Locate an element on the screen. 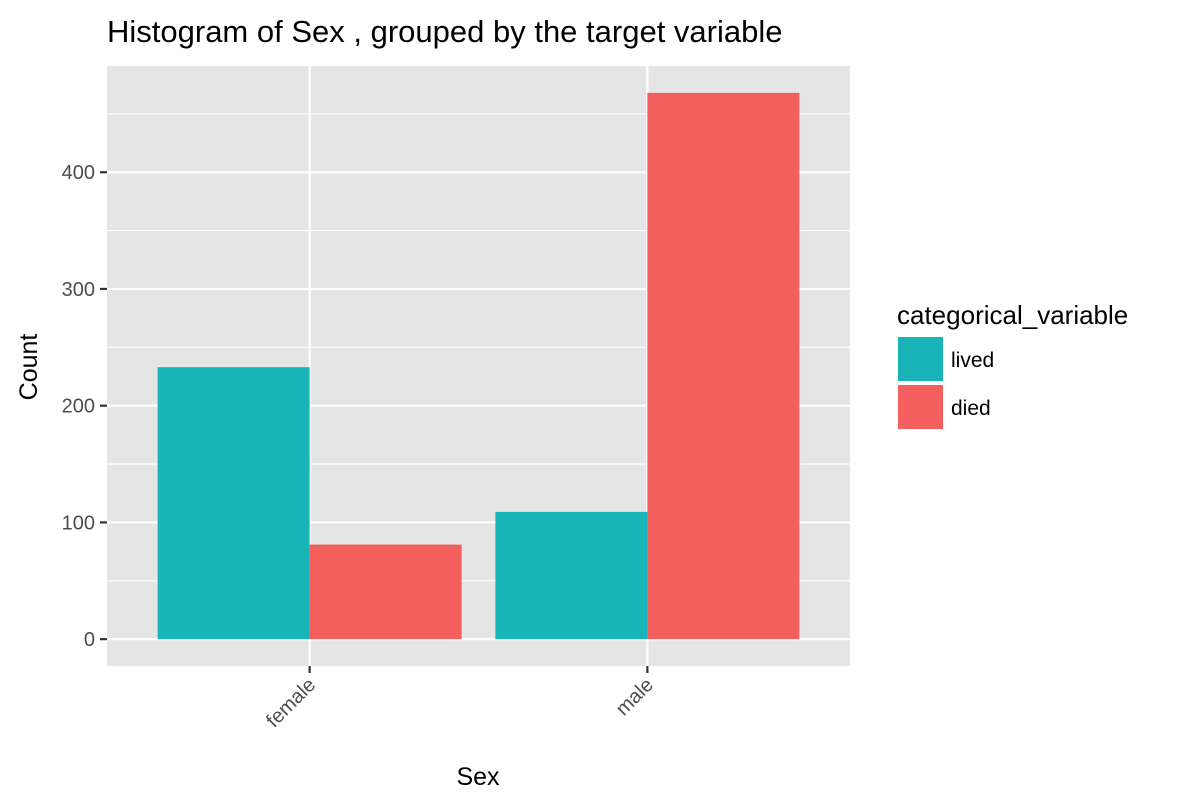 This screenshot has height=800, width=1200. y-tick-label: 100 is located at coordinates (78, 523).